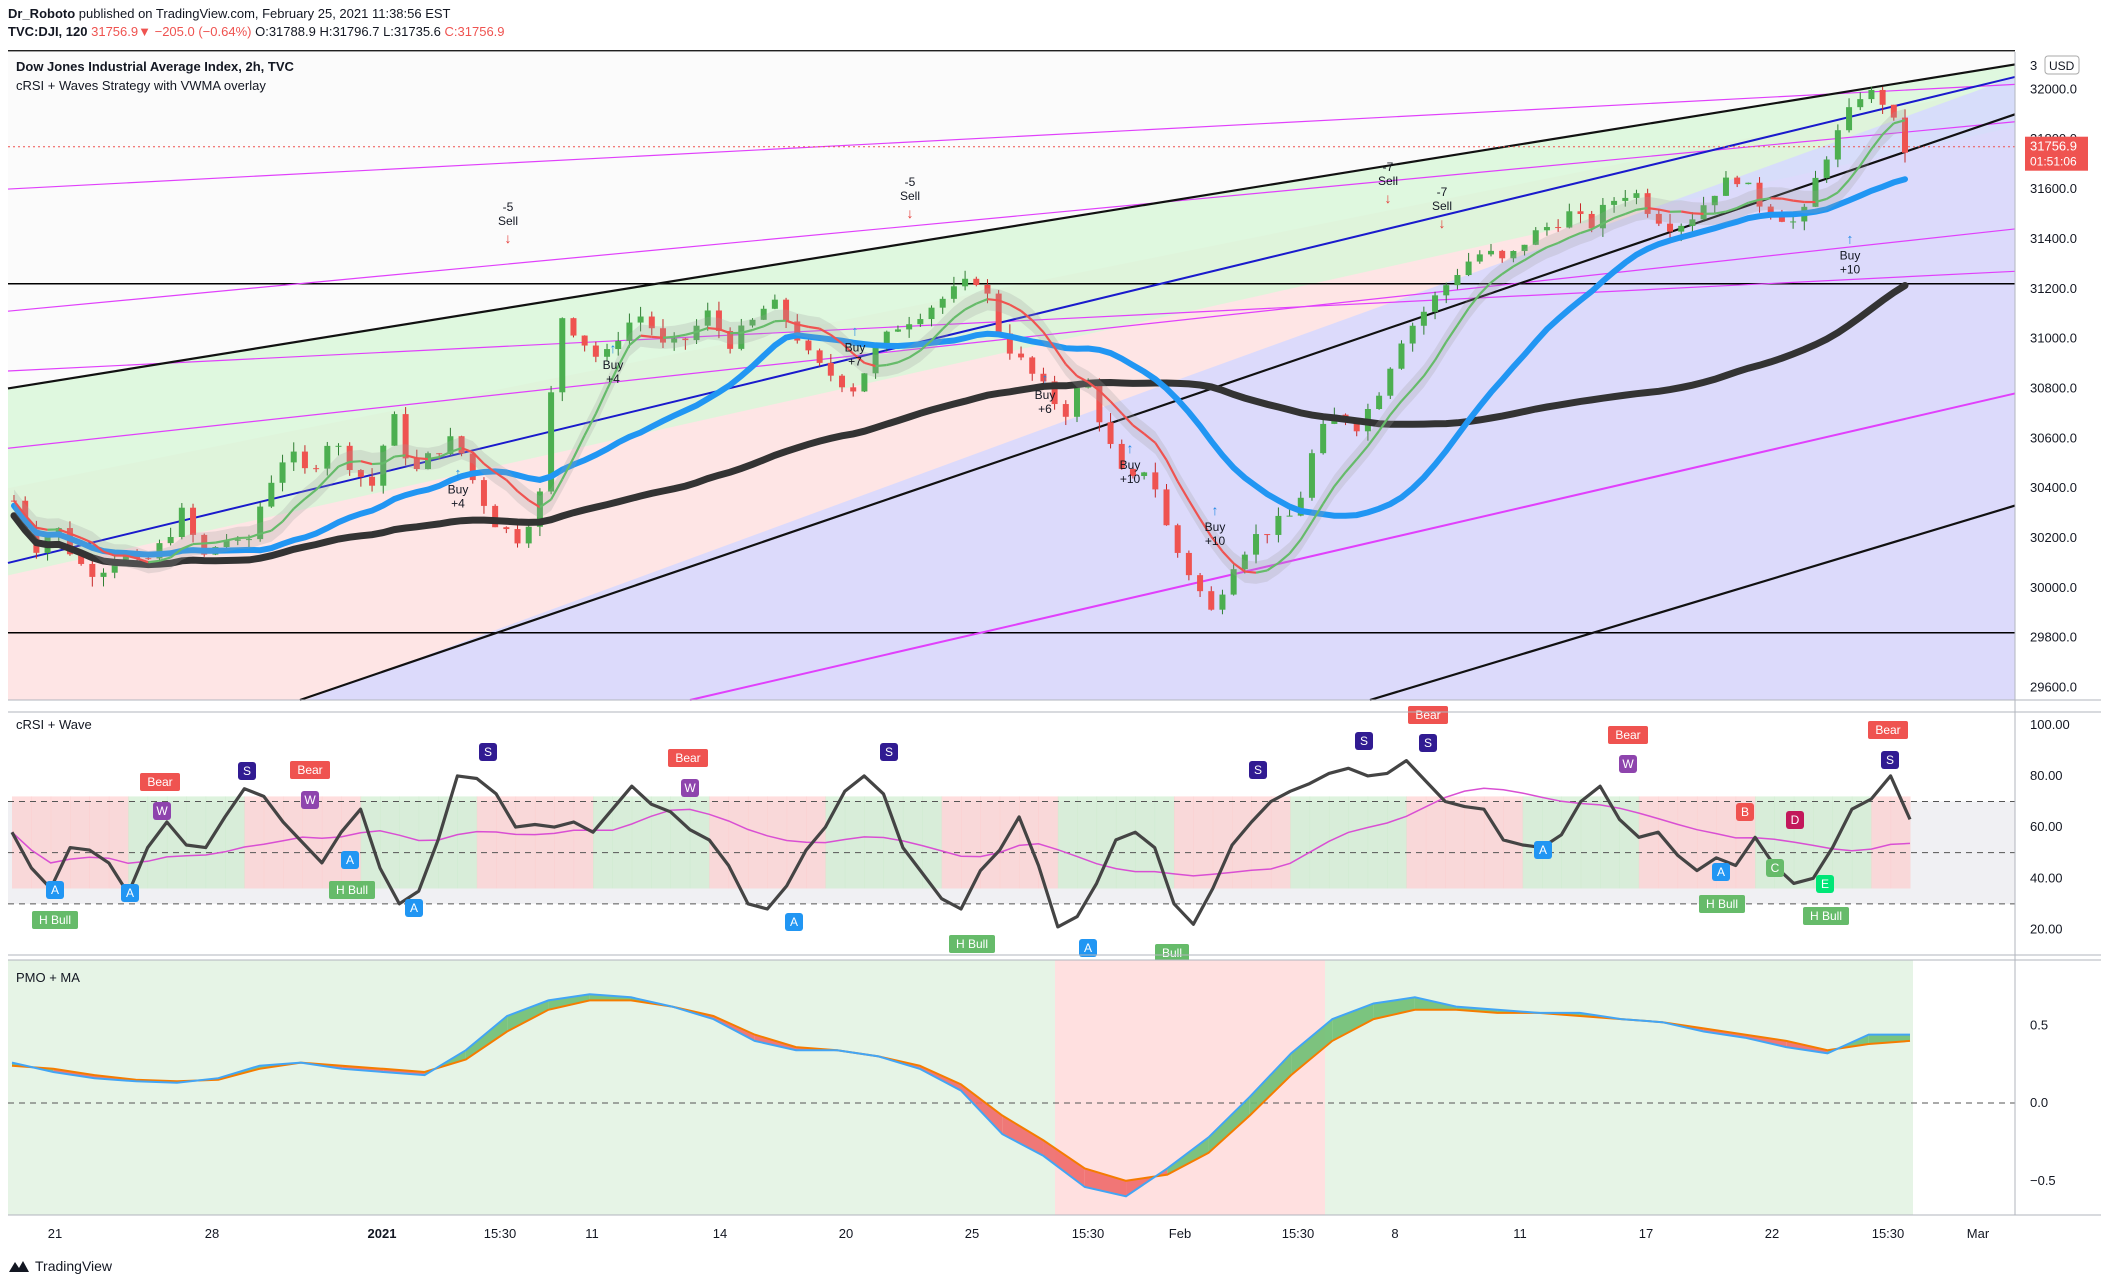 The image size is (2101, 1286). What do you see at coordinates (60, 1266) in the screenshot?
I see `tradingview-logo: TradingView` at bounding box center [60, 1266].